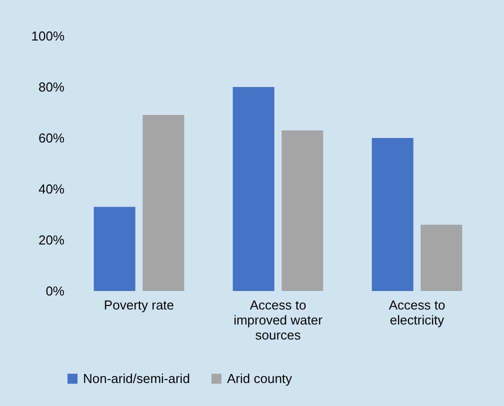  What do you see at coordinates (55, 291) in the screenshot?
I see `y-tick-label: 0%` at bounding box center [55, 291].